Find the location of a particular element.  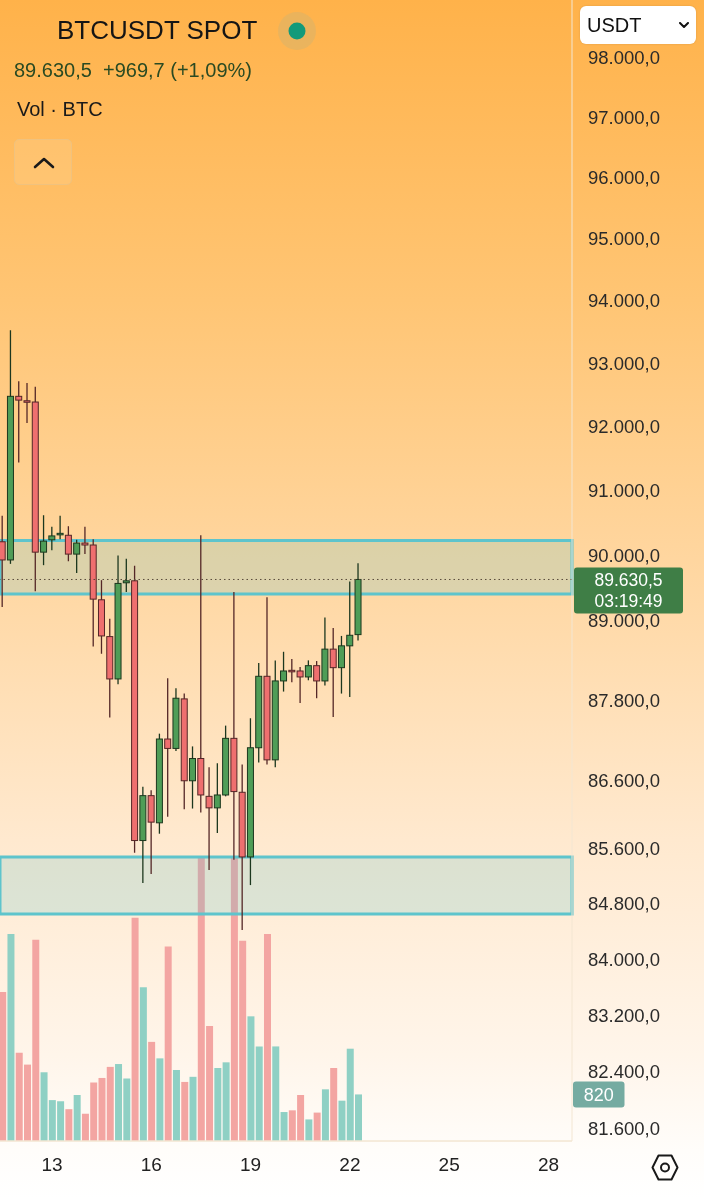

y-tick-label: 84.800,0 is located at coordinates (624, 904).